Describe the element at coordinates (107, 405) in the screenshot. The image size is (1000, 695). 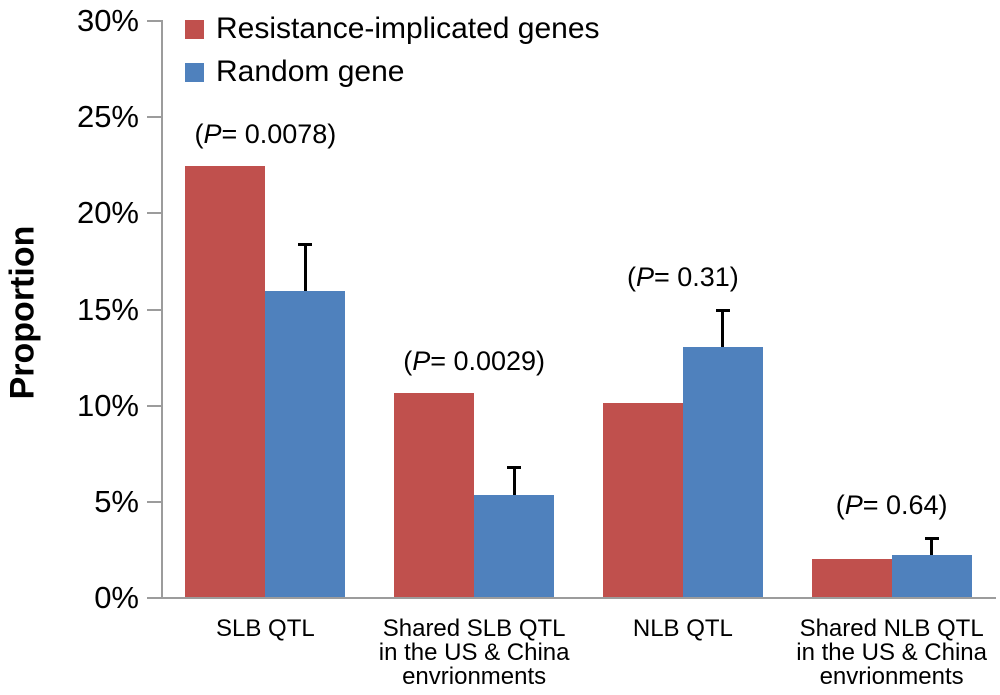
I see `y-tick-label: 10%` at that location.